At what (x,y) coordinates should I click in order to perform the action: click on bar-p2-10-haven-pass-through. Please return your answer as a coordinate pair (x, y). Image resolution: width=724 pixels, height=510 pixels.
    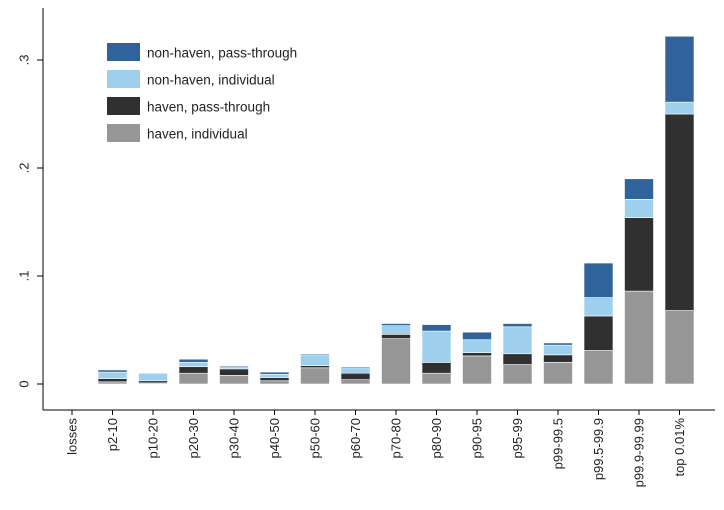
    Looking at the image, I should click on (112, 380).